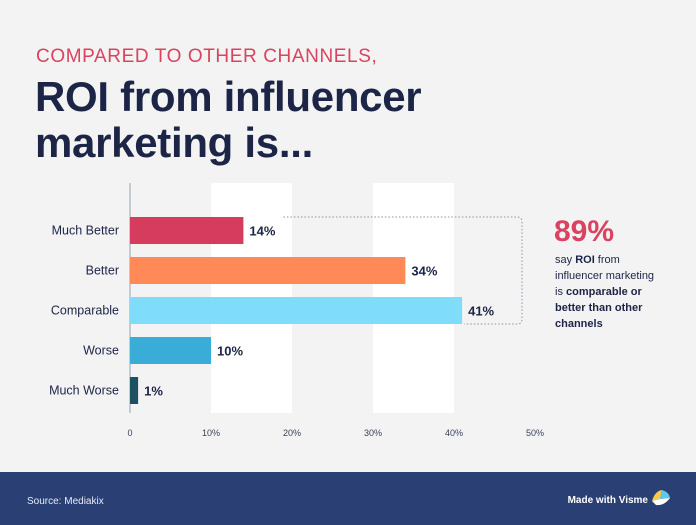 The height and width of the screenshot is (525, 696). Describe the element at coordinates (65, 501) in the screenshot. I see `source-text: Source: Mediakix` at that location.